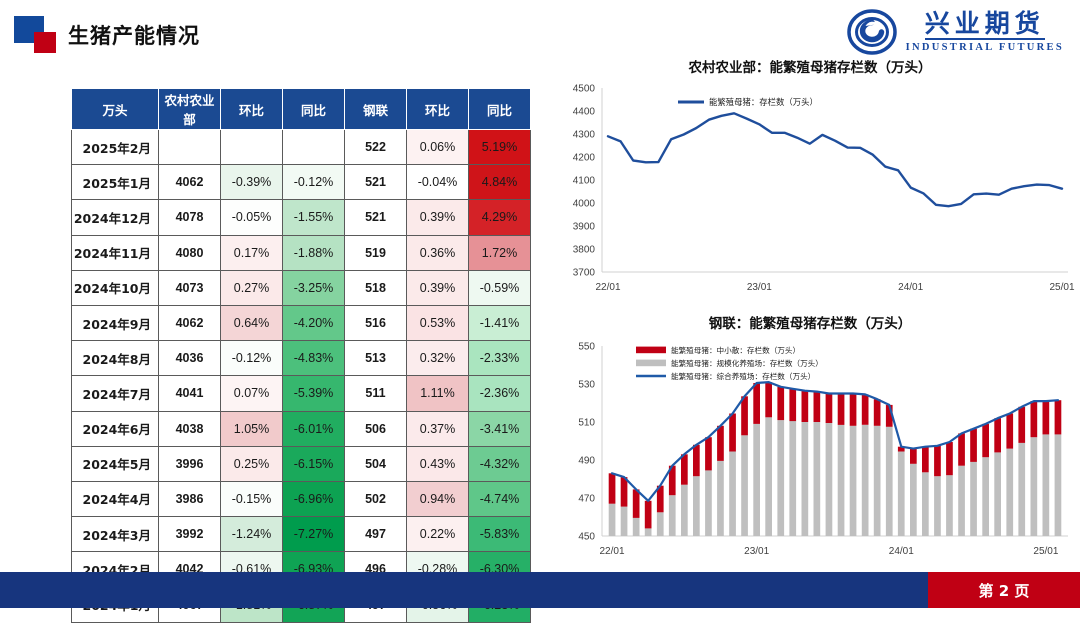 This screenshot has width=1080, height=623. Describe the element at coordinates (251, 534) in the screenshot. I see `cell-nyb-mom: -1.24%` at that location.